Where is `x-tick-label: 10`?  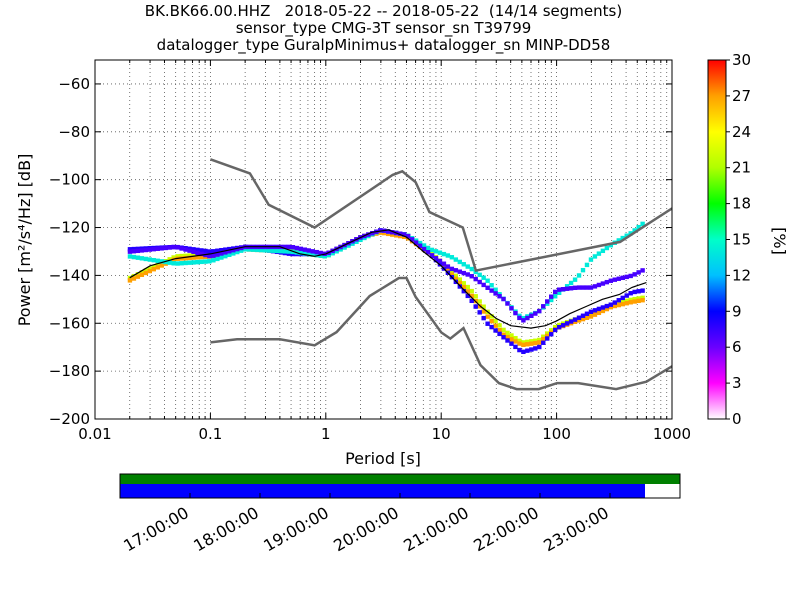
x-tick-label: 10 is located at coordinates (441, 434).